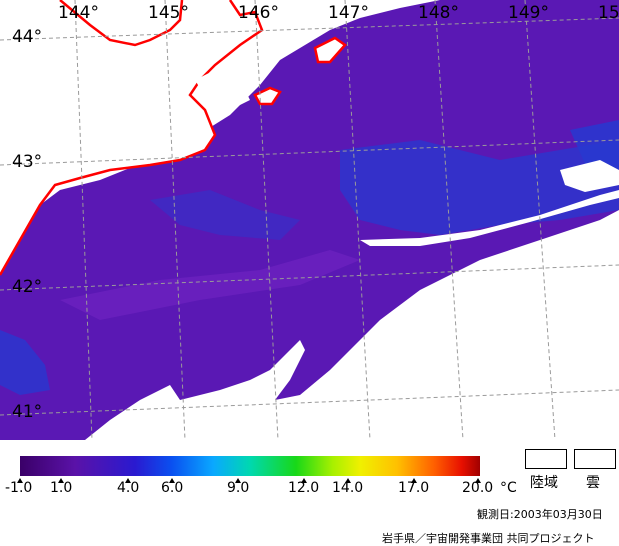  I want to click on cold-water-band, so click(479, 187).